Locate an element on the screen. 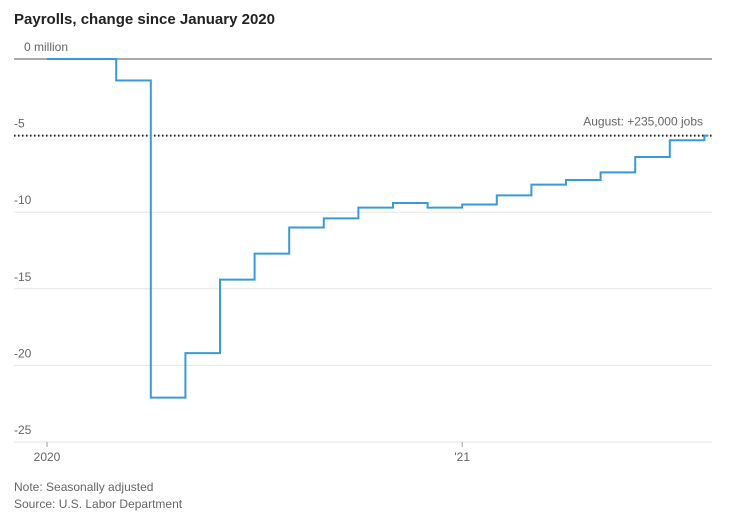  y-tick-label: -15 is located at coordinates (23, 277).